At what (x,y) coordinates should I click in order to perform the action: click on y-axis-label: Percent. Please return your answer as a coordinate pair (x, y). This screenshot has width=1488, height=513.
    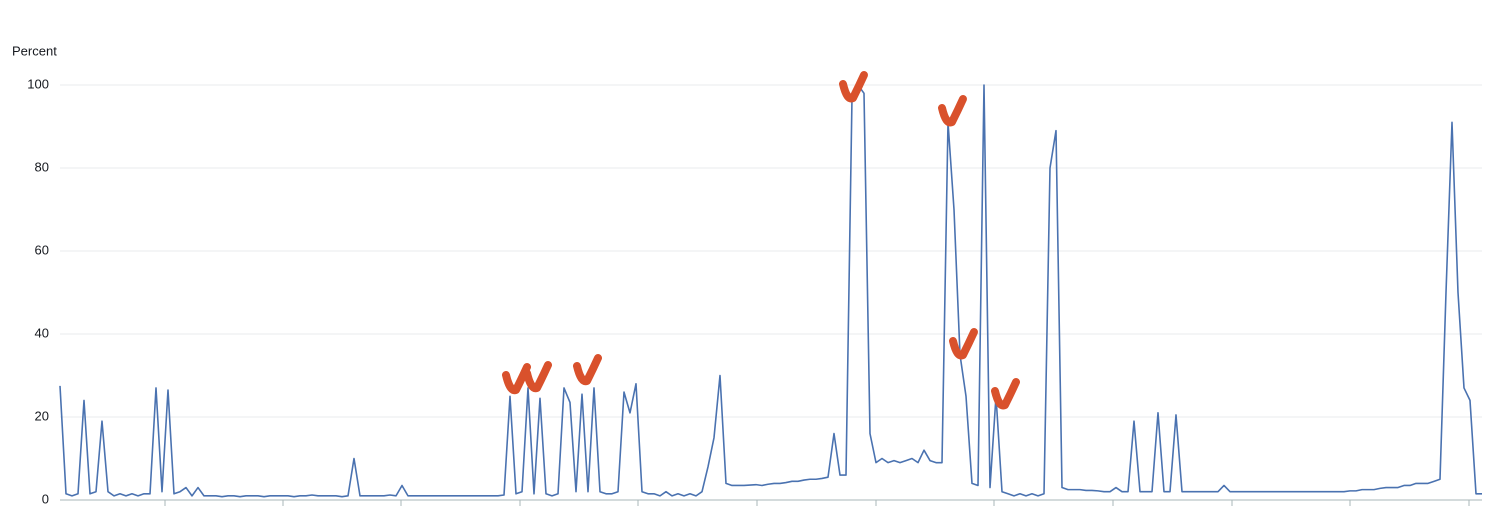
    Looking at the image, I should click on (34, 50).